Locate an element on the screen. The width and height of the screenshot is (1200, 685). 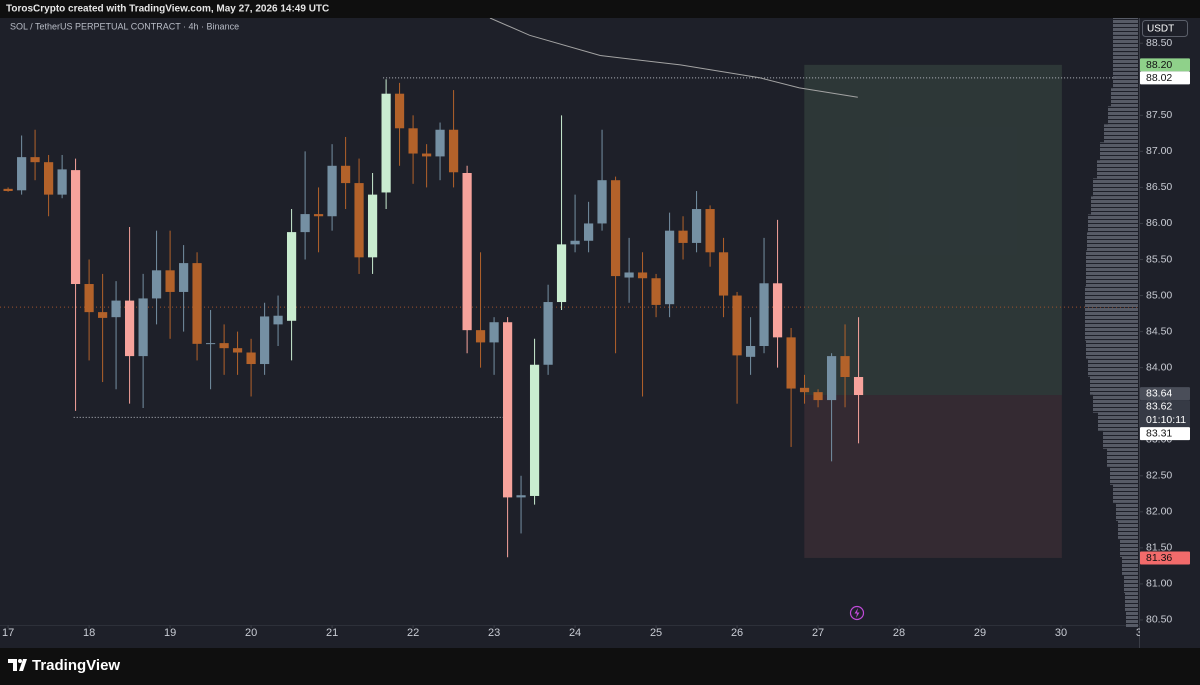
price-label: 83.62 is located at coordinates (1159, 407).